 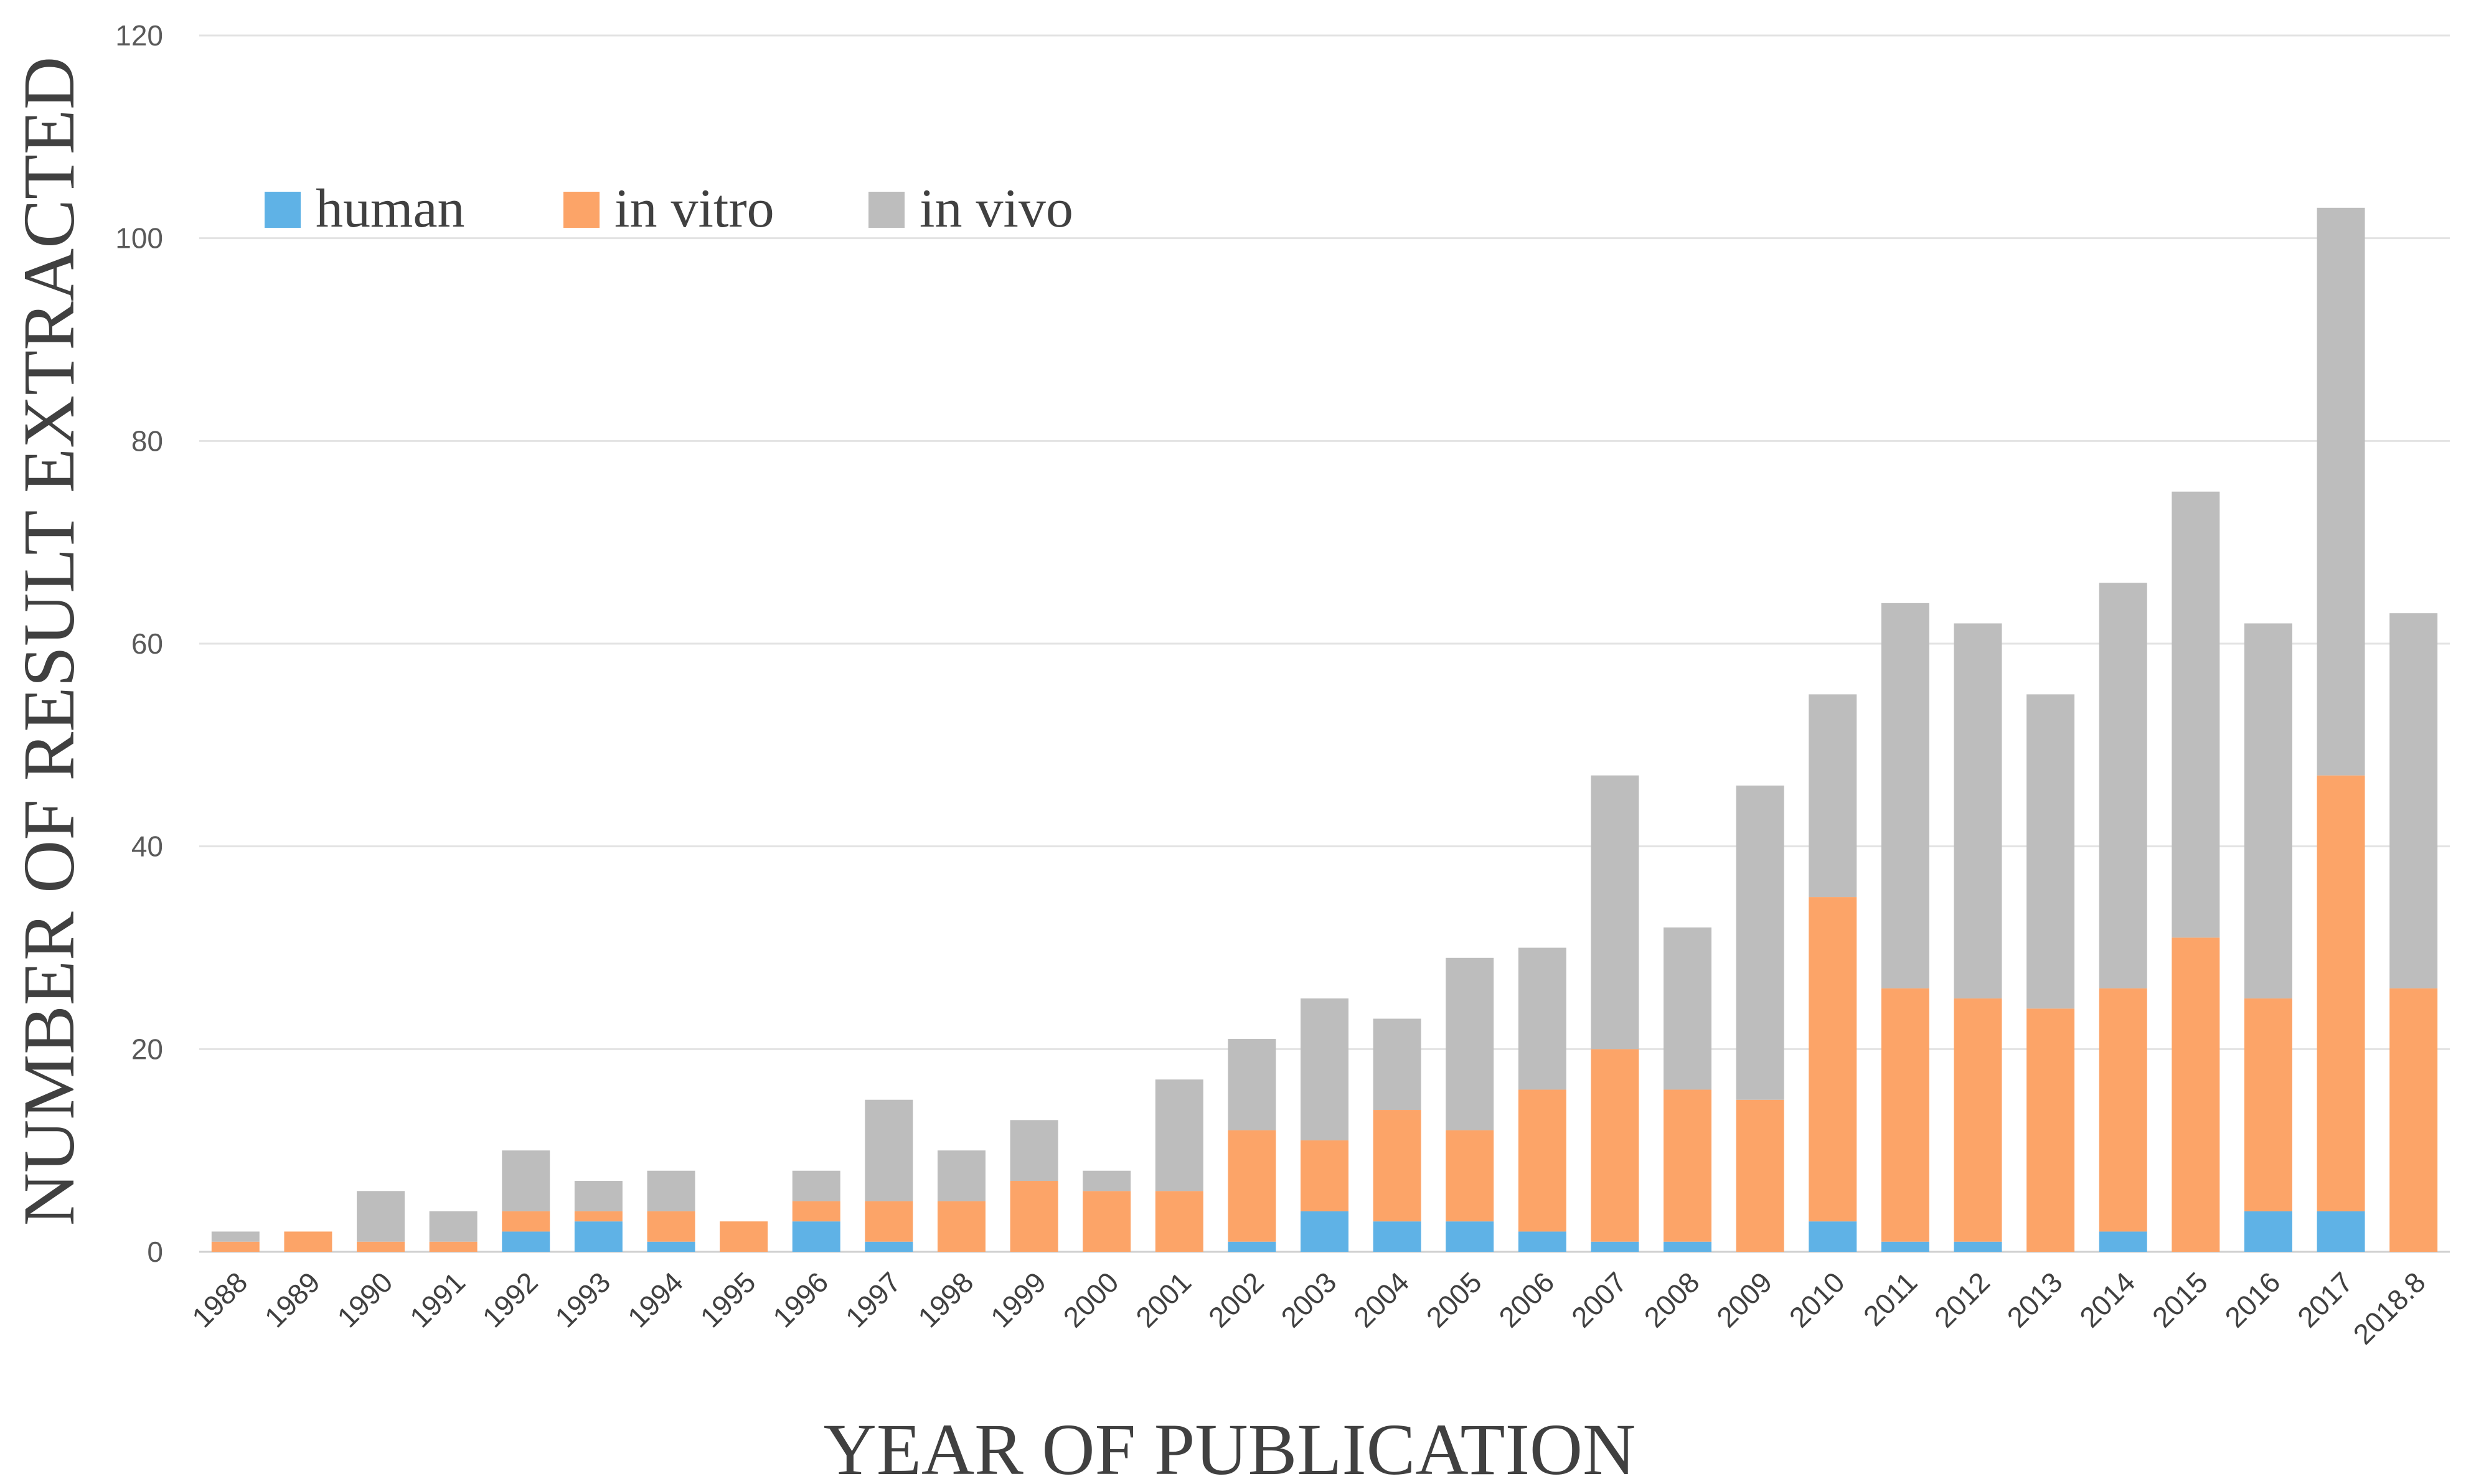 What do you see at coordinates (220, 1299) in the screenshot?
I see `x-tick-label: 1988` at bounding box center [220, 1299].